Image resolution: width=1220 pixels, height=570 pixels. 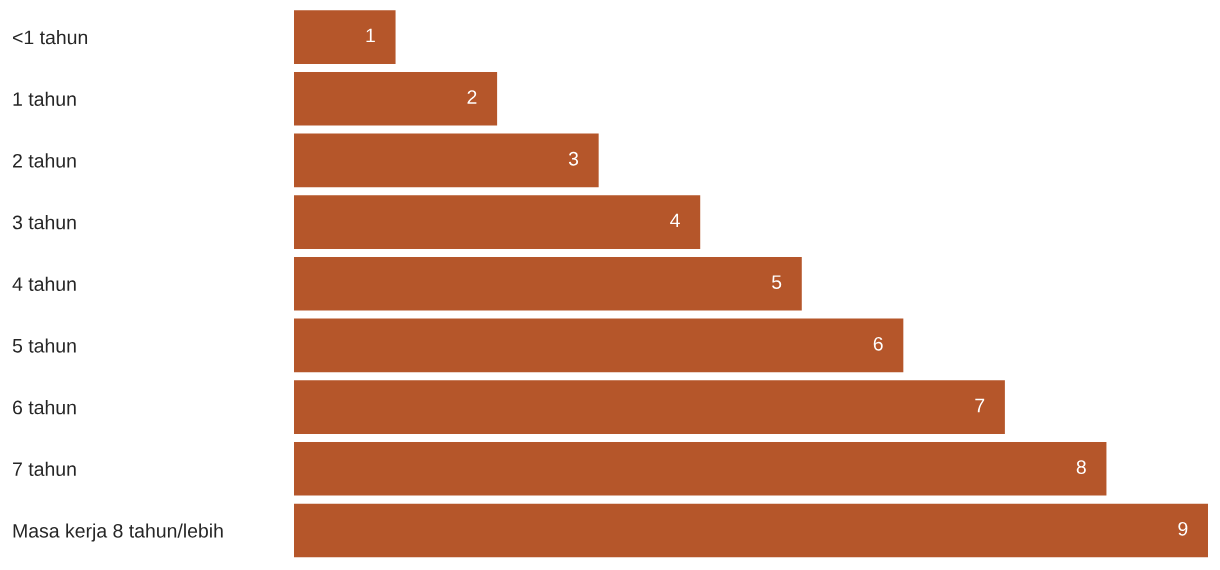 What do you see at coordinates (44, 407) in the screenshot?
I see `y-tick-label: 6 tahun` at bounding box center [44, 407].